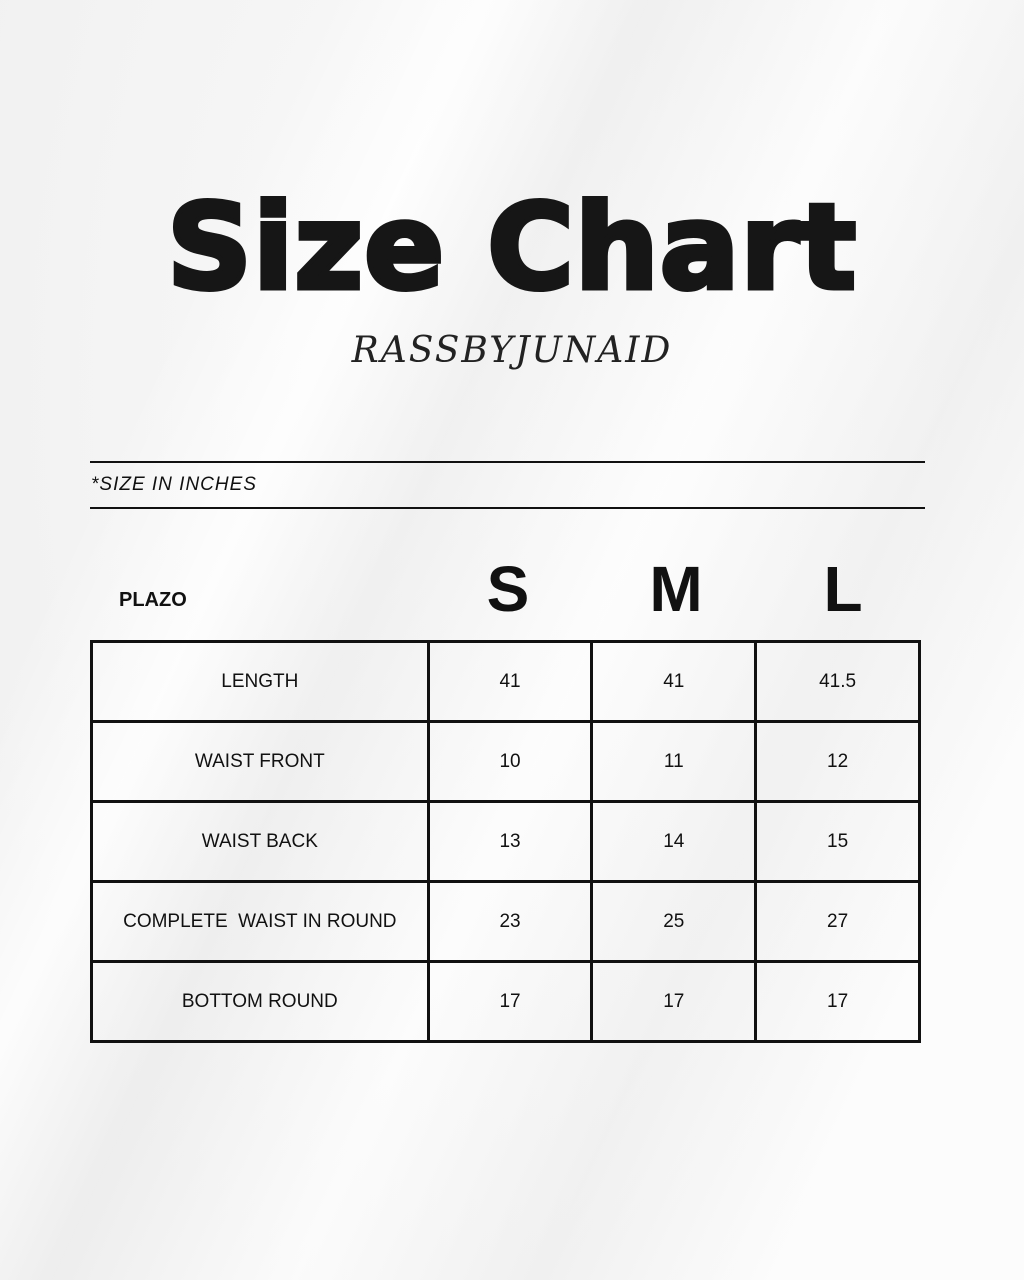 The image size is (1024, 1280). Describe the element at coordinates (843, 589) in the screenshot. I see `size-header-l: L` at that location.